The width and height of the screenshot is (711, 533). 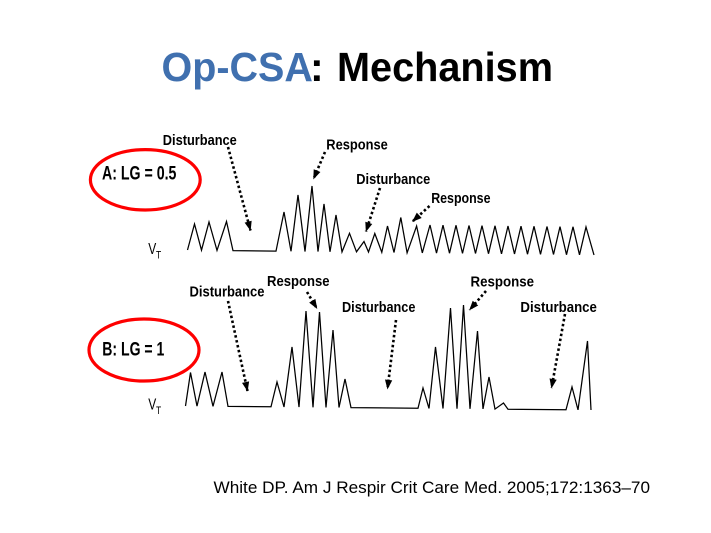 What do you see at coordinates (133, 350) in the screenshot?
I see `svg-text: B: LG = 1` at bounding box center [133, 350].